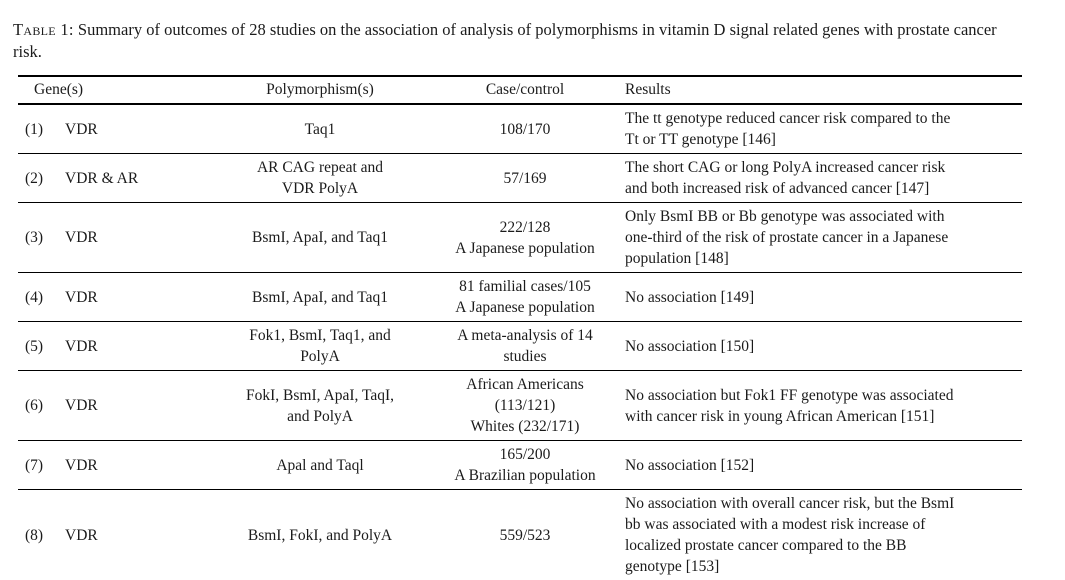 The height and width of the screenshot is (580, 1065). I want to click on results-cell-line: No association [152], so click(823, 465).